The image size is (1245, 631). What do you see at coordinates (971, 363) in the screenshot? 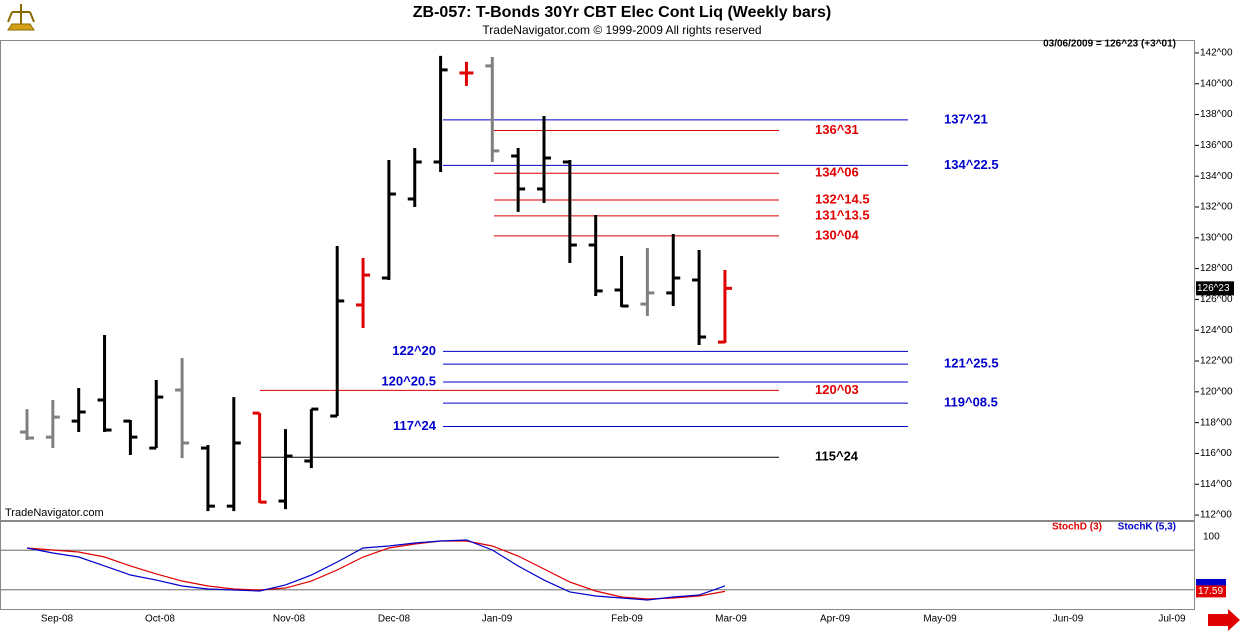
I see `level-label: 121^25.5` at bounding box center [971, 363].